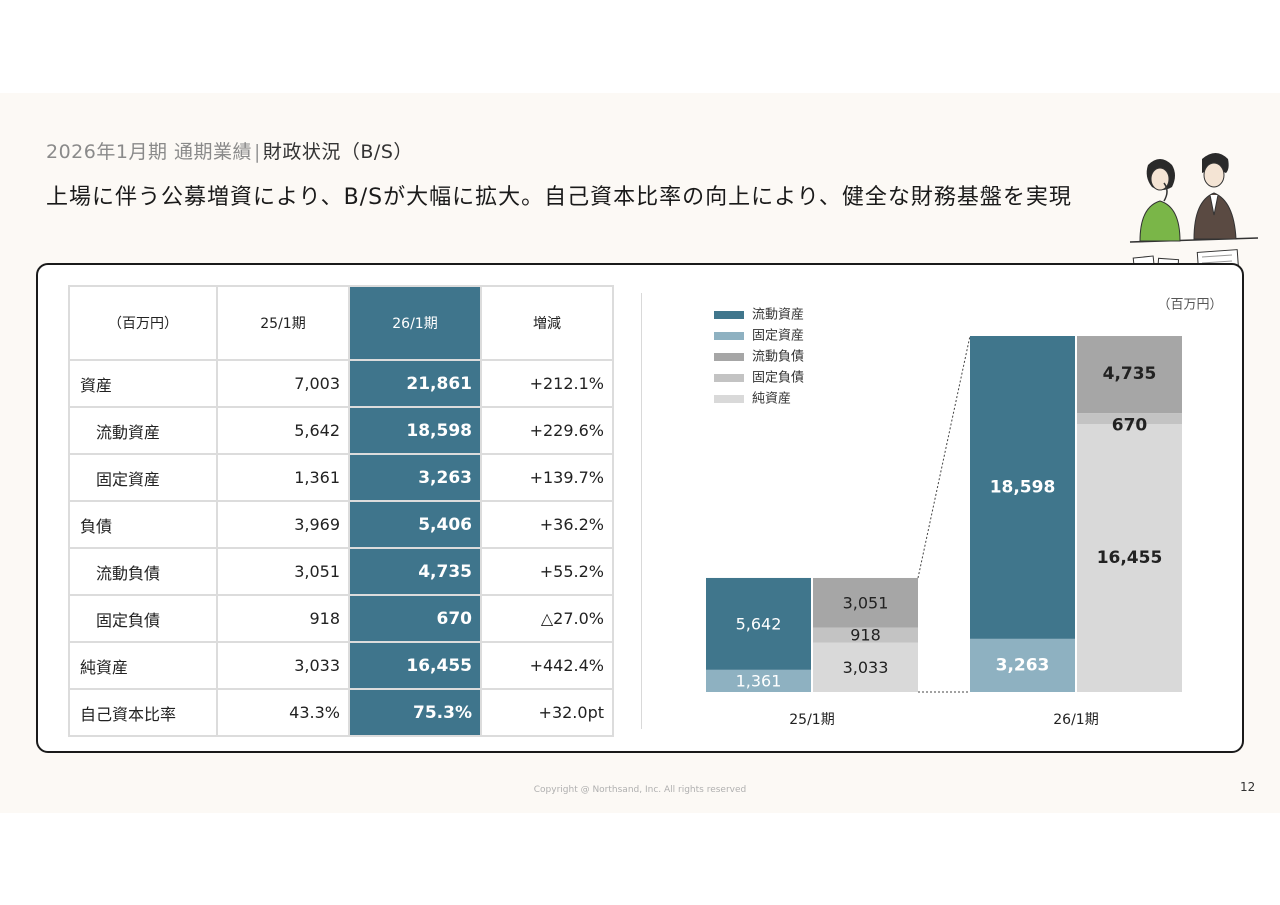 Image resolution: width=1280 pixels, height=905 pixels. Describe the element at coordinates (547, 383) in the screenshot. I see `row-change-value: +212.1%` at that location.